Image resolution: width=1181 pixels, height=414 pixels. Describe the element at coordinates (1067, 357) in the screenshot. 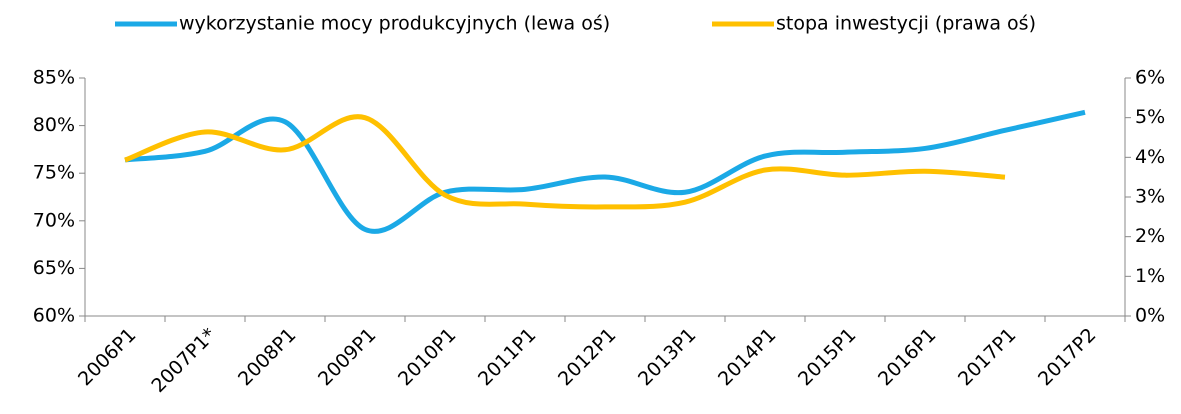

I see `x-tick-label: 2017P2` at that location.